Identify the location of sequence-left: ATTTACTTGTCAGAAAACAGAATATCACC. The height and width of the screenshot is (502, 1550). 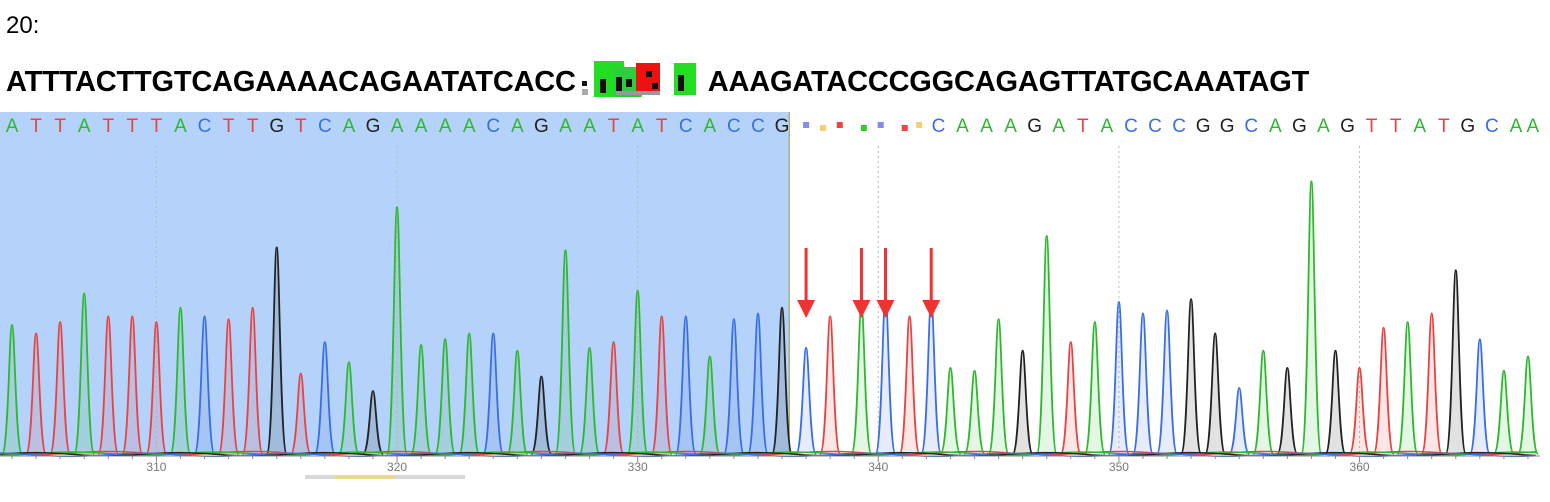
(291, 82).